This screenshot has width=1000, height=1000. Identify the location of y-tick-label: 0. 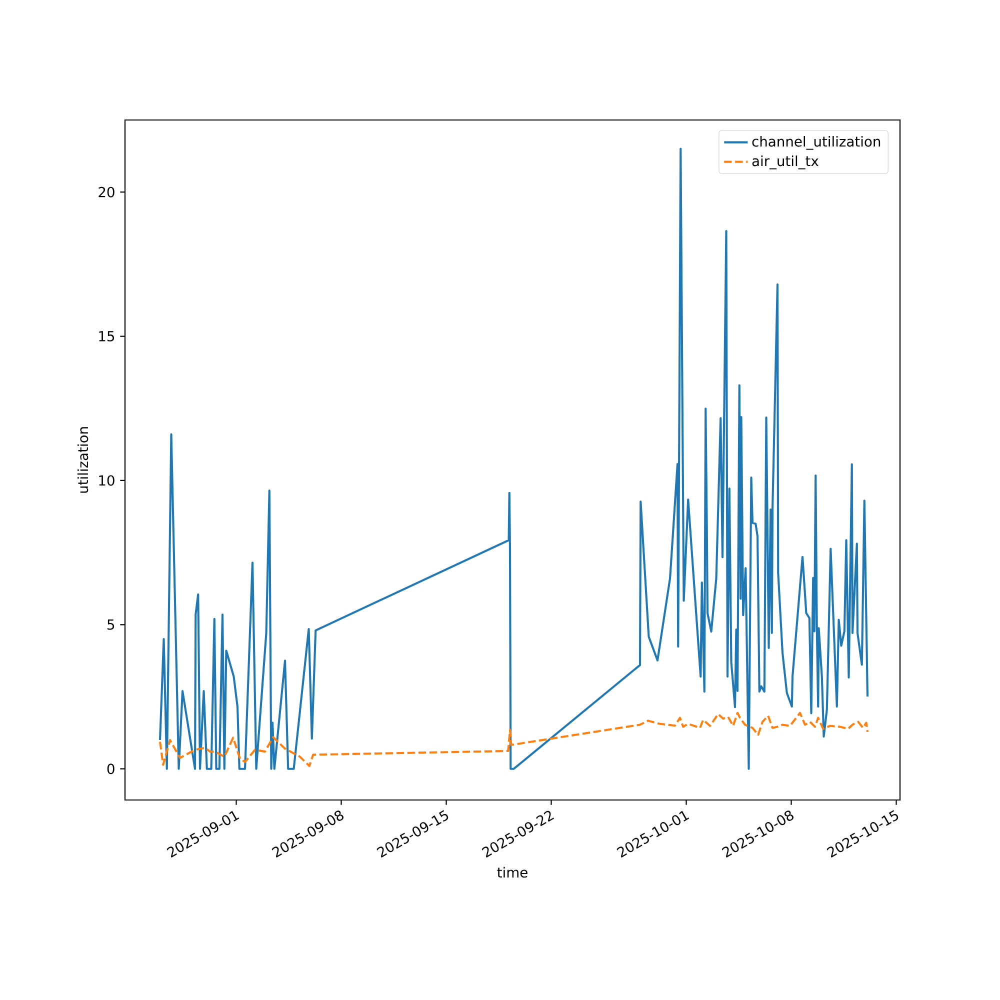
(110, 769).